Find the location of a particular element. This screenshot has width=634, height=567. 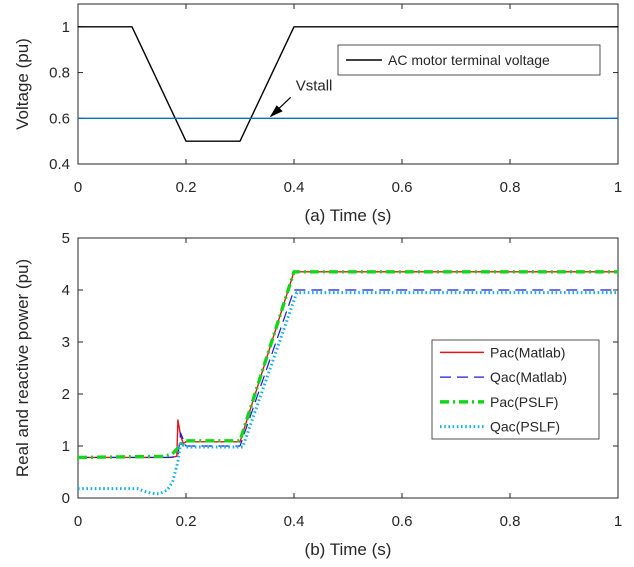

y-tick-label: 4 is located at coordinates (66, 290).